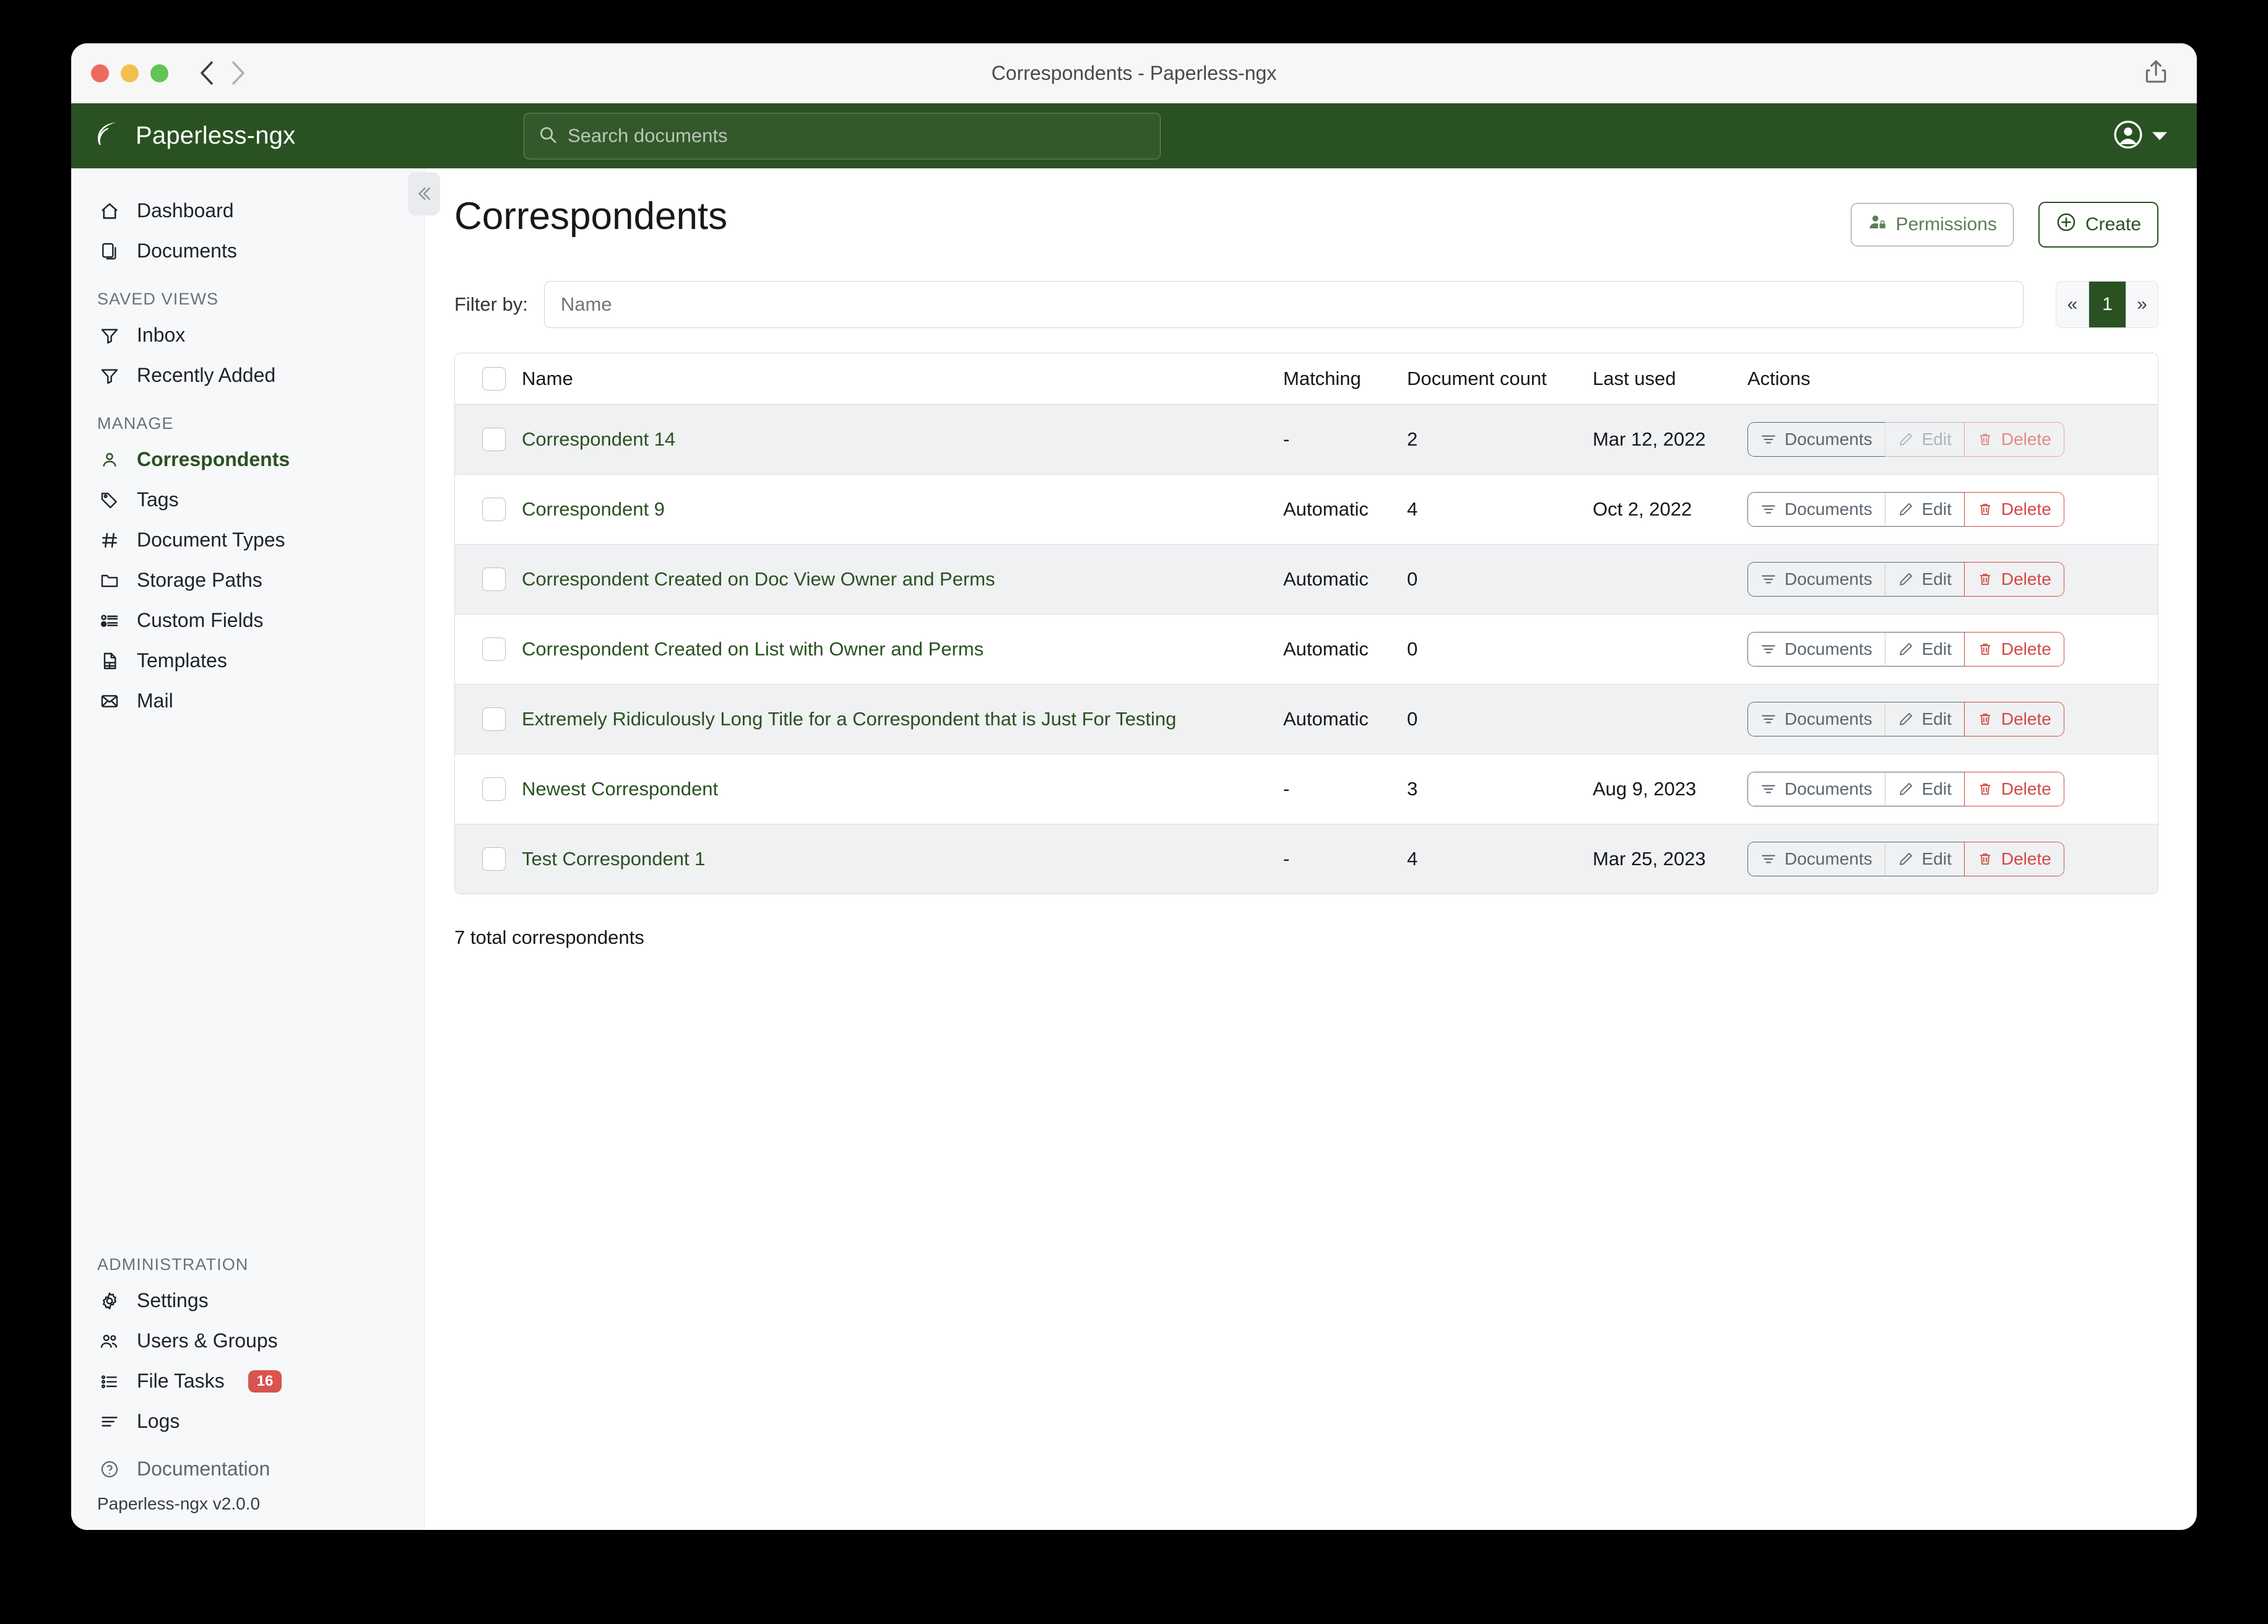 The height and width of the screenshot is (1624, 2268). I want to click on user-menu-button, so click(2140, 136).